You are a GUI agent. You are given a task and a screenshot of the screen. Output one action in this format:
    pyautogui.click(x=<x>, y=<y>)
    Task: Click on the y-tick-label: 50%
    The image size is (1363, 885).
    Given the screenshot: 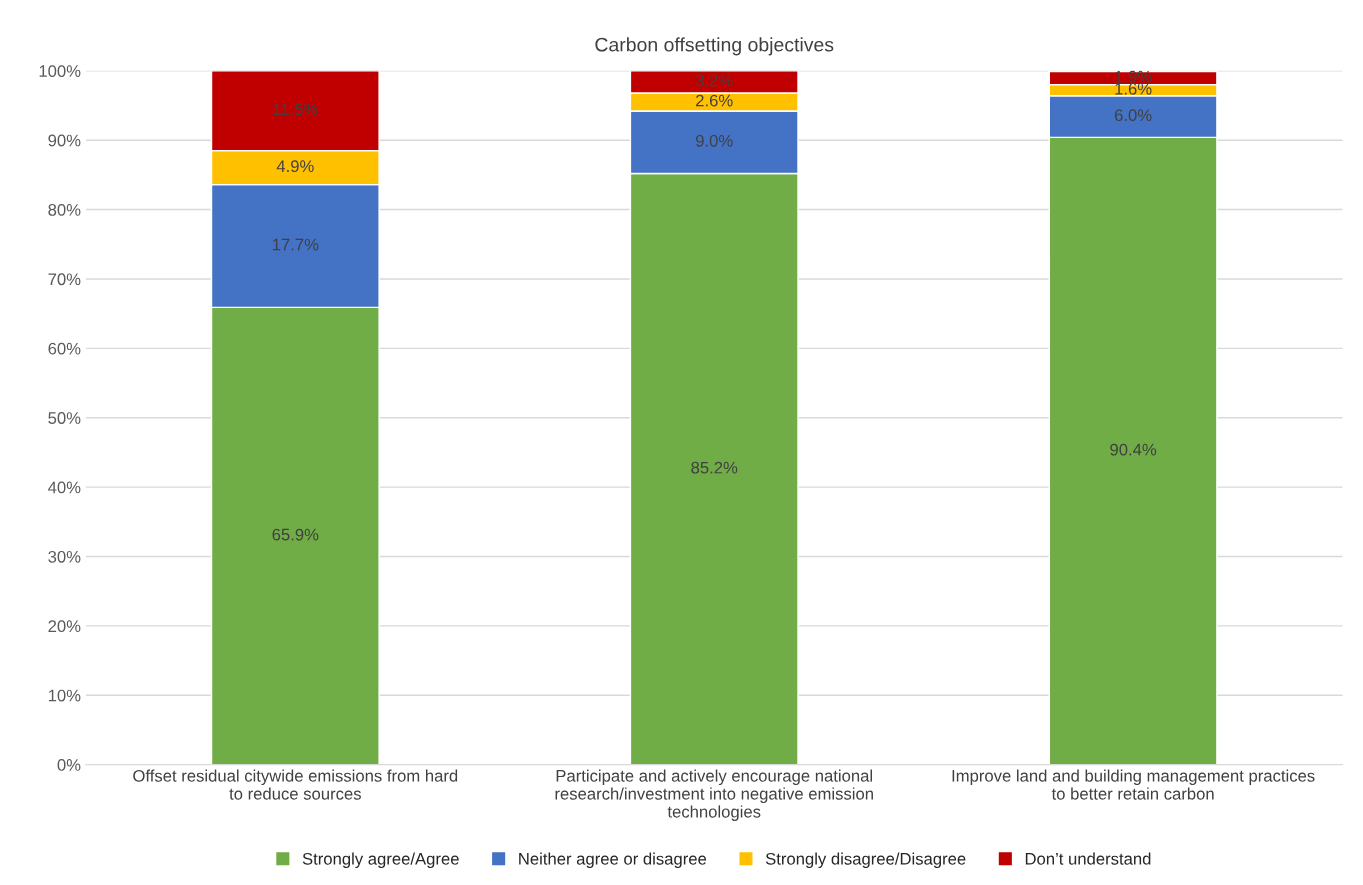 What is the action you would take?
    pyautogui.click(x=64, y=418)
    